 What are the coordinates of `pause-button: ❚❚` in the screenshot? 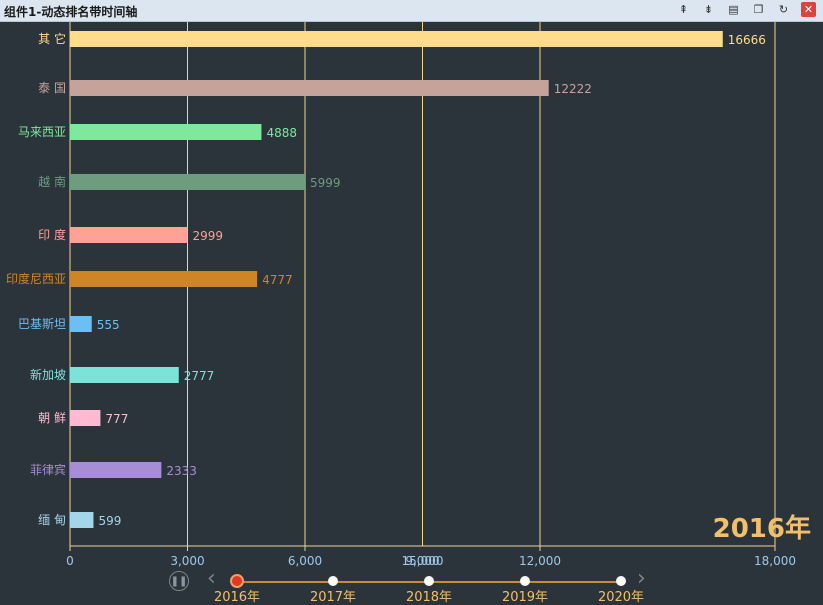 It's located at (179, 581).